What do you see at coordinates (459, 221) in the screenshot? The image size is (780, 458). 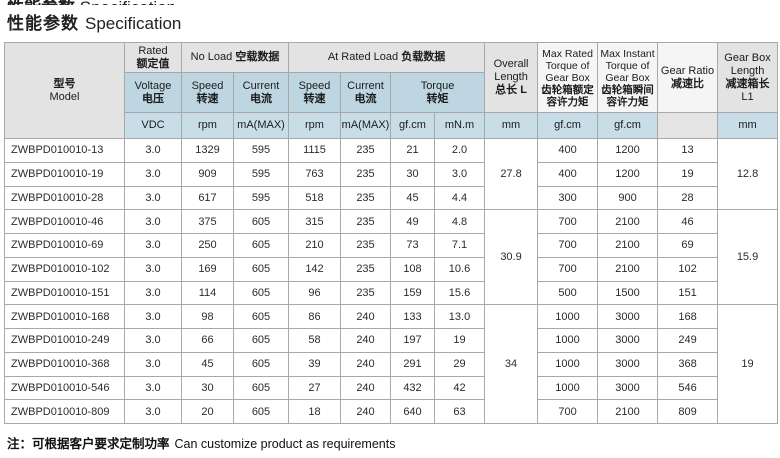 I see `torque-mnm-cell: 4.8` at bounding box center [459, 221].